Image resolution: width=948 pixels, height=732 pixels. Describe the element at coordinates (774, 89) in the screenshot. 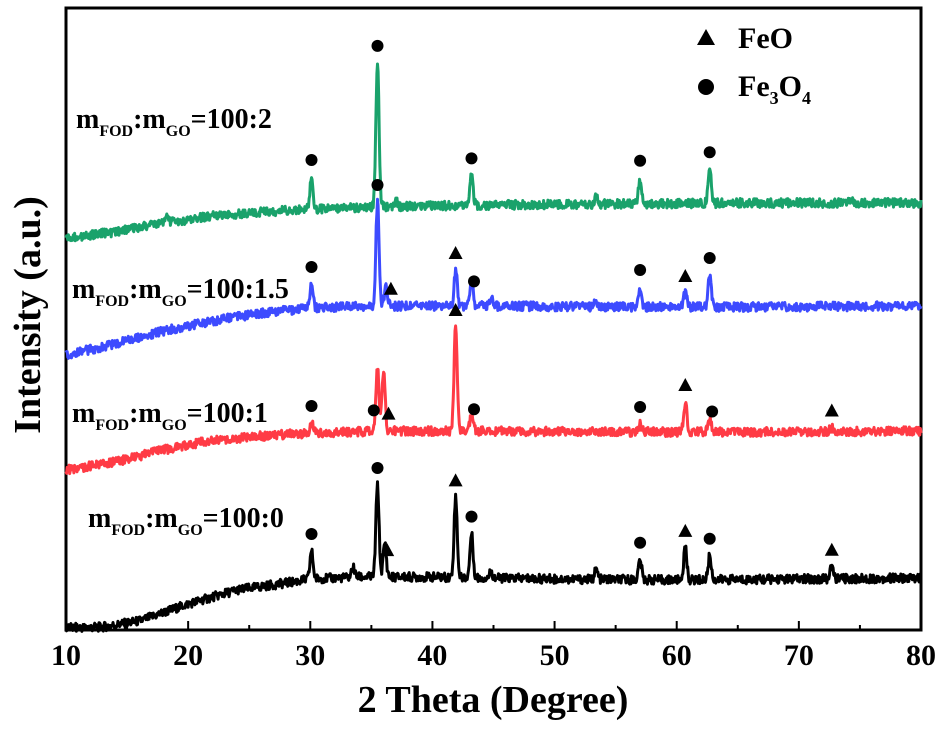

I see `legend-label-fe3o4: Fe3O4` at that location.